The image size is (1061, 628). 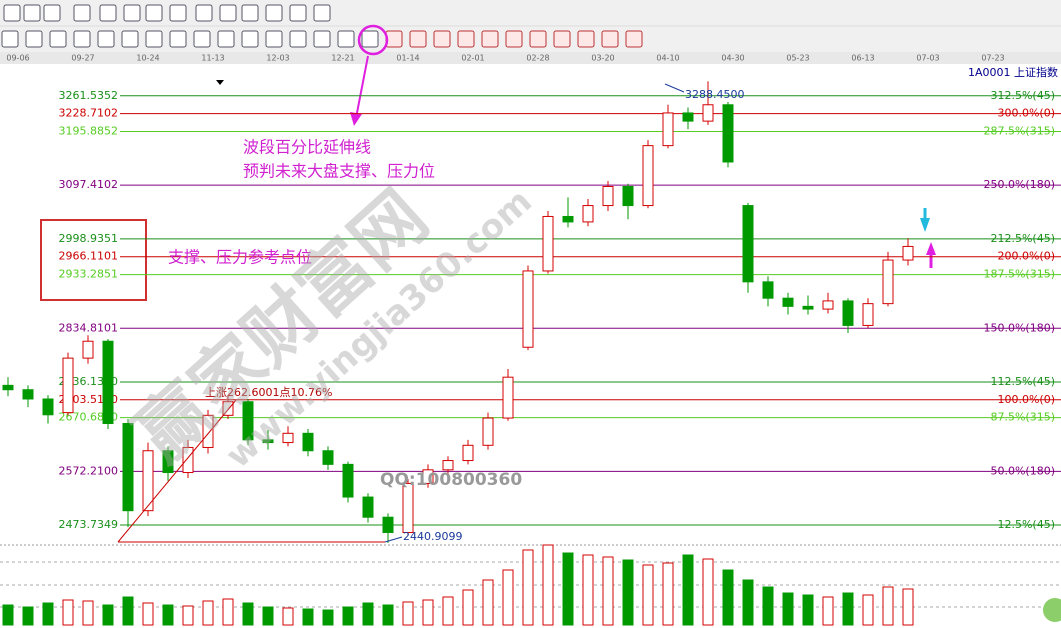 I want to click on level-percent: 187.5%(315), so click(x=1019, y=274).